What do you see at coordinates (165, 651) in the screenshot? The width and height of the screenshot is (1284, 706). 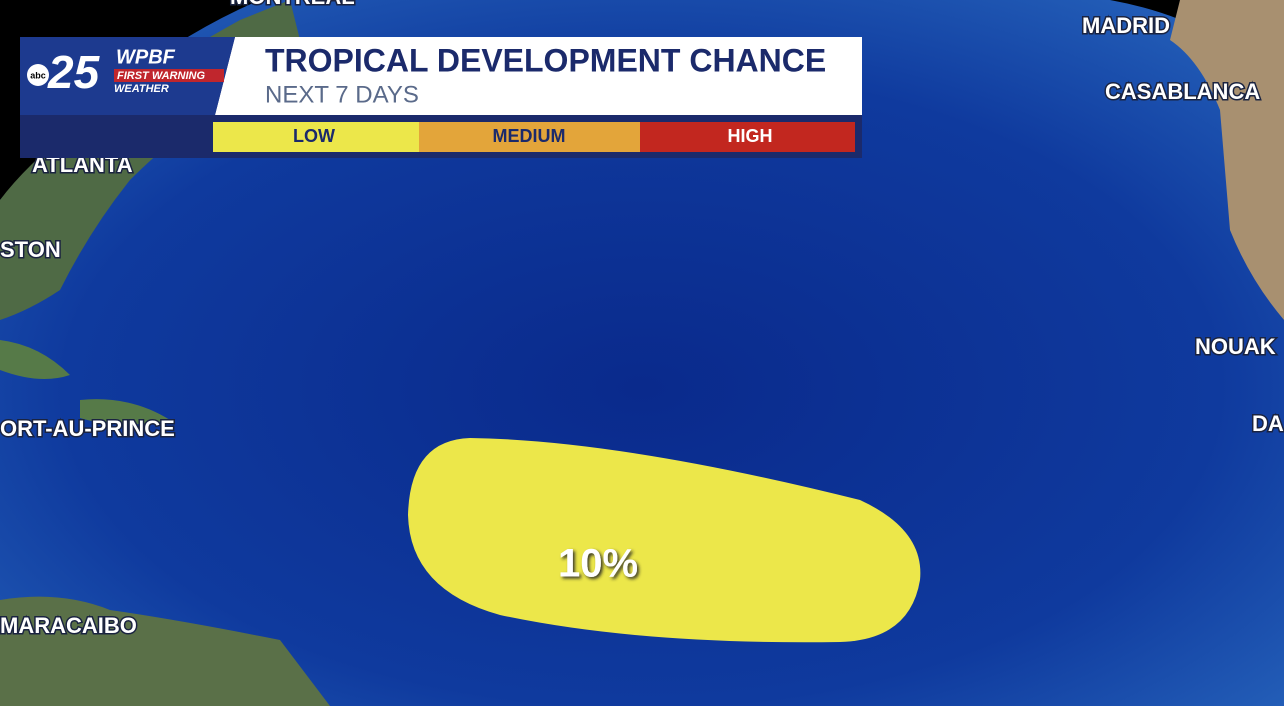 I see `south-america` at bounding box center [165, 651].